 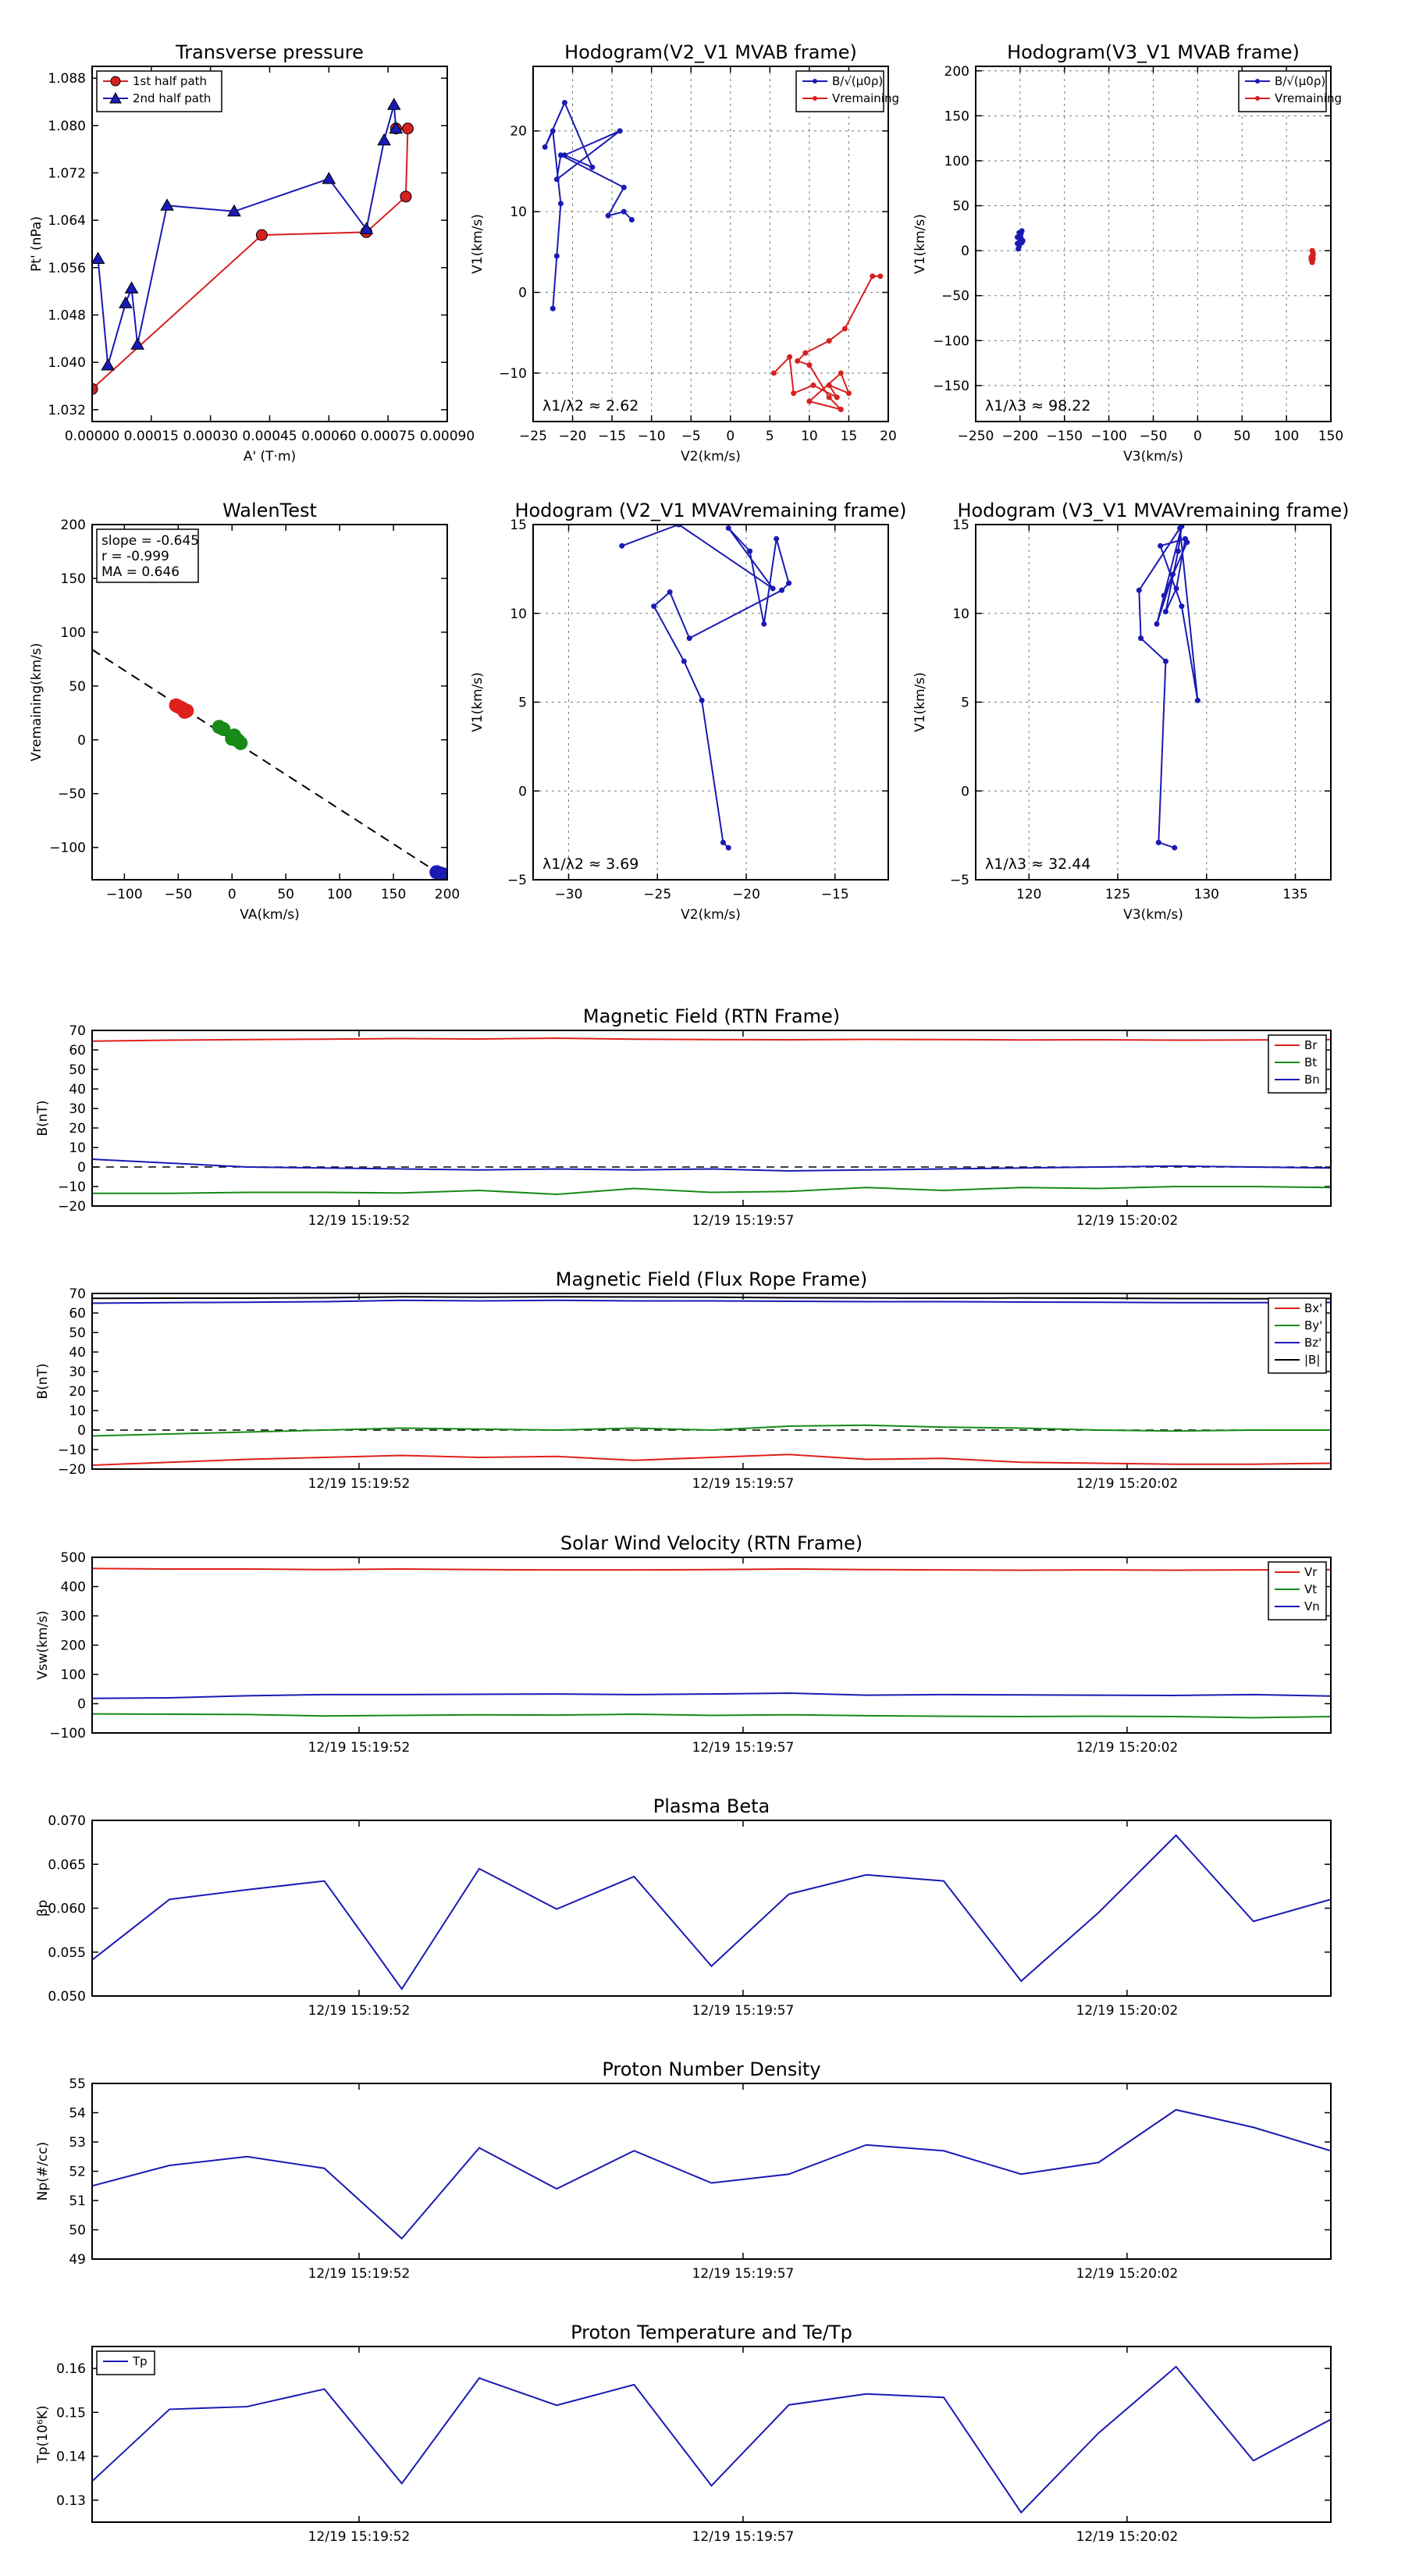 What do you see at coordinates (810, 436) in the screenshot?
I see `x-tick-label: 10` at bounding box center [810, 436].